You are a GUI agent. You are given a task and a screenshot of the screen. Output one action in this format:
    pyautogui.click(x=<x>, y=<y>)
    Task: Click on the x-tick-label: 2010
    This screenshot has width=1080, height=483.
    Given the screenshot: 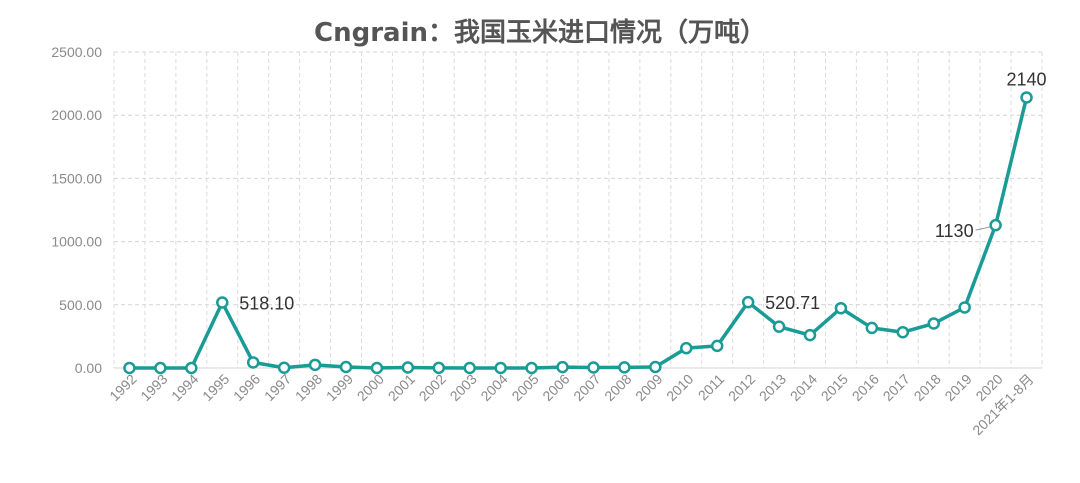 What is the action you would take?
    pyautogui.click(x=679, y=387)
    